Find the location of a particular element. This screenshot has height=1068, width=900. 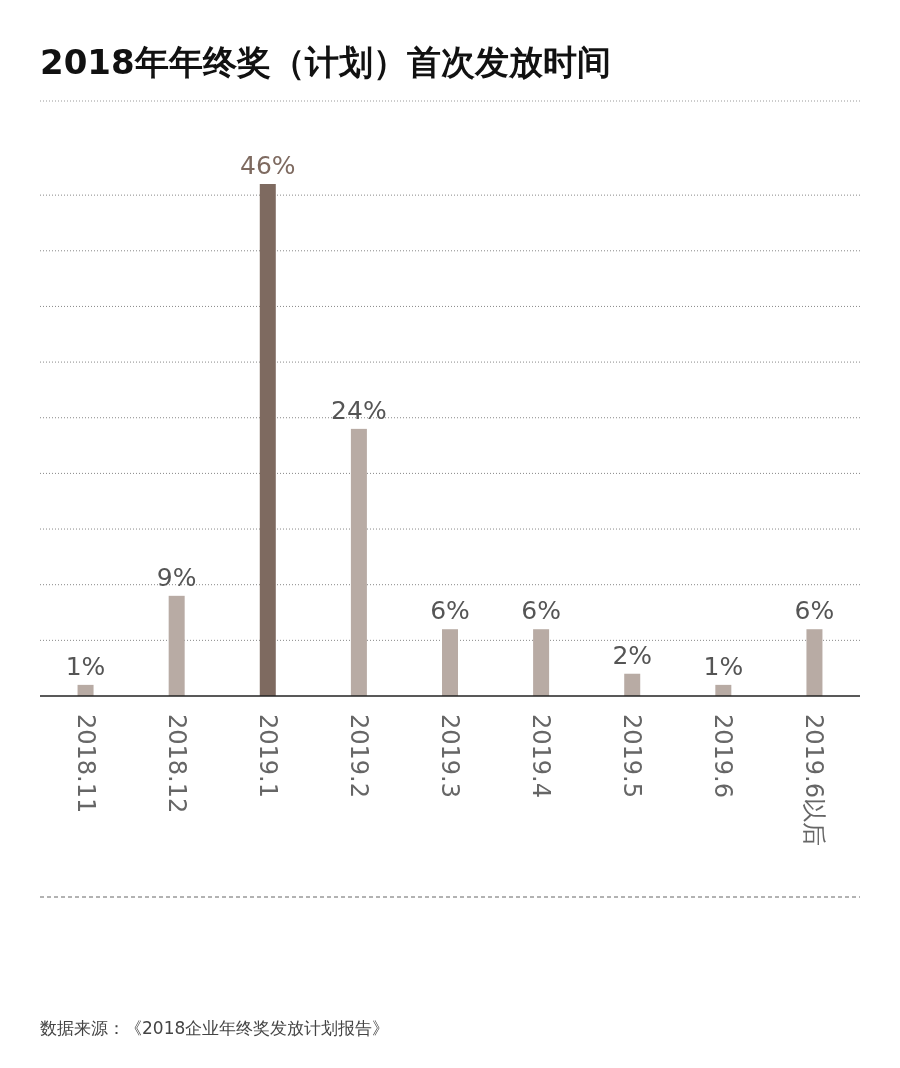

x-tick-label: 2019.6 is located at coordinates (723, 756).